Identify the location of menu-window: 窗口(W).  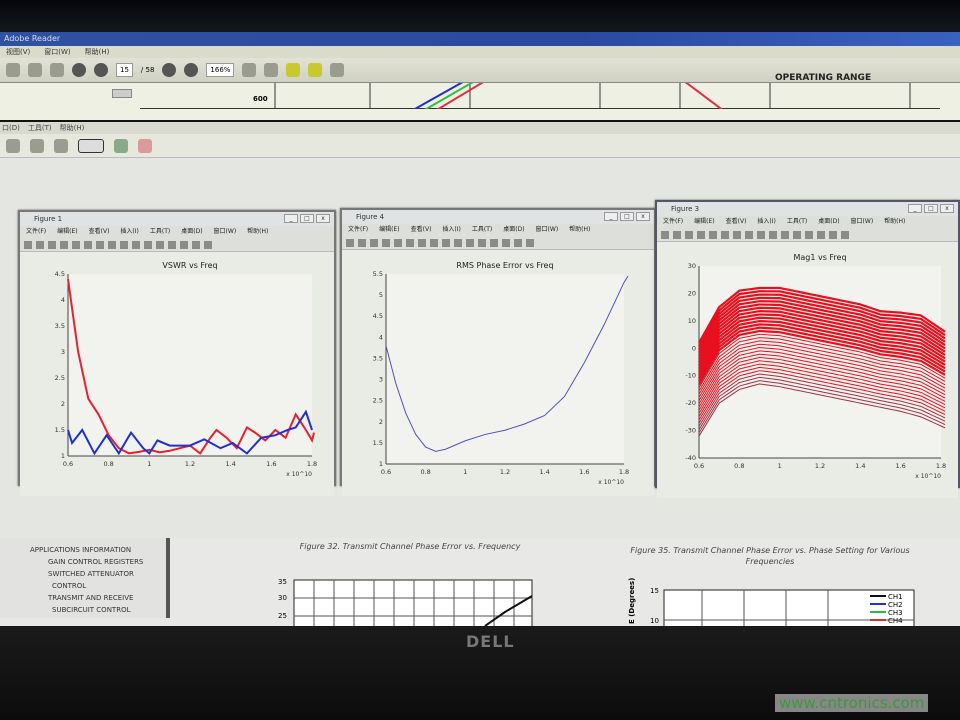
(57, 52).